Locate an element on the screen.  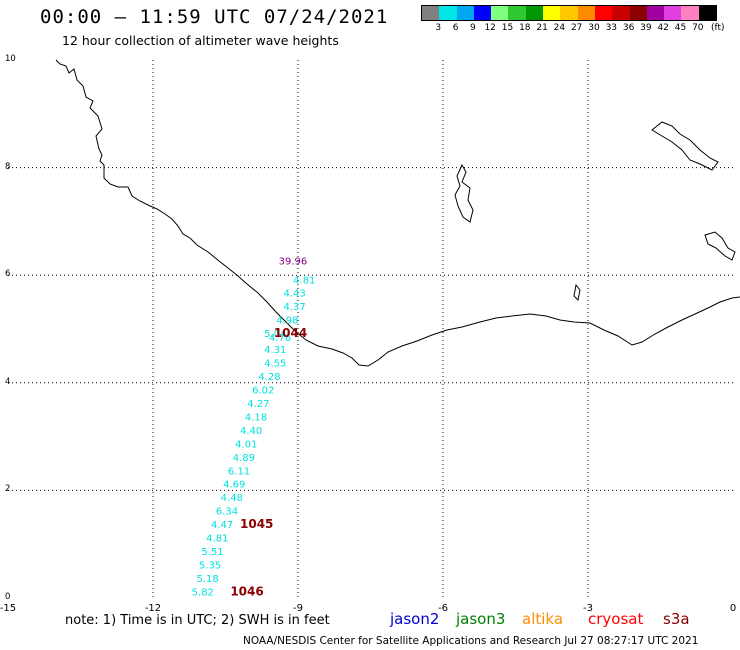
wave-height-reading: 4.31 is located at coordinates (275, 350).